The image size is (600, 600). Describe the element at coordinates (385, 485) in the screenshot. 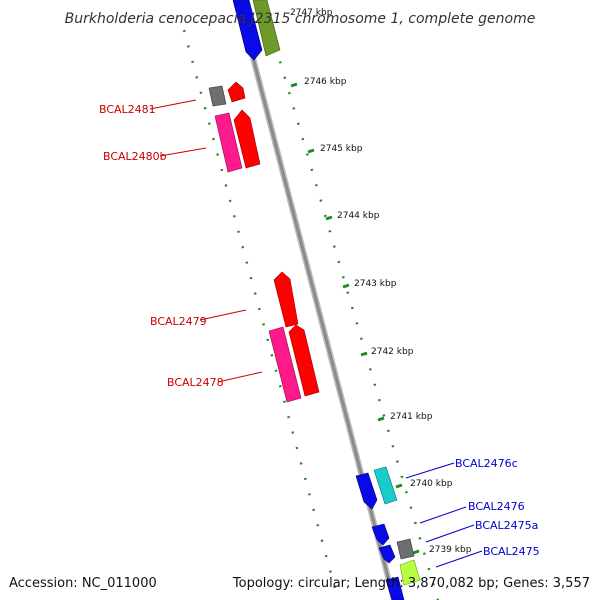

I see `gene-bcal2476c-cyan` at that location.